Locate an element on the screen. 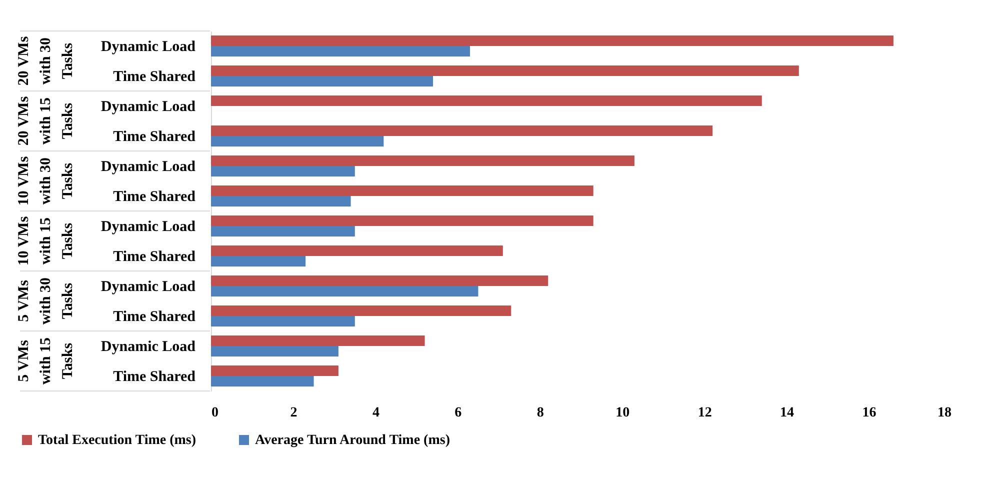 The image size is (993, 495). x-tick-label: 14 is located at coordinates (787, 413).